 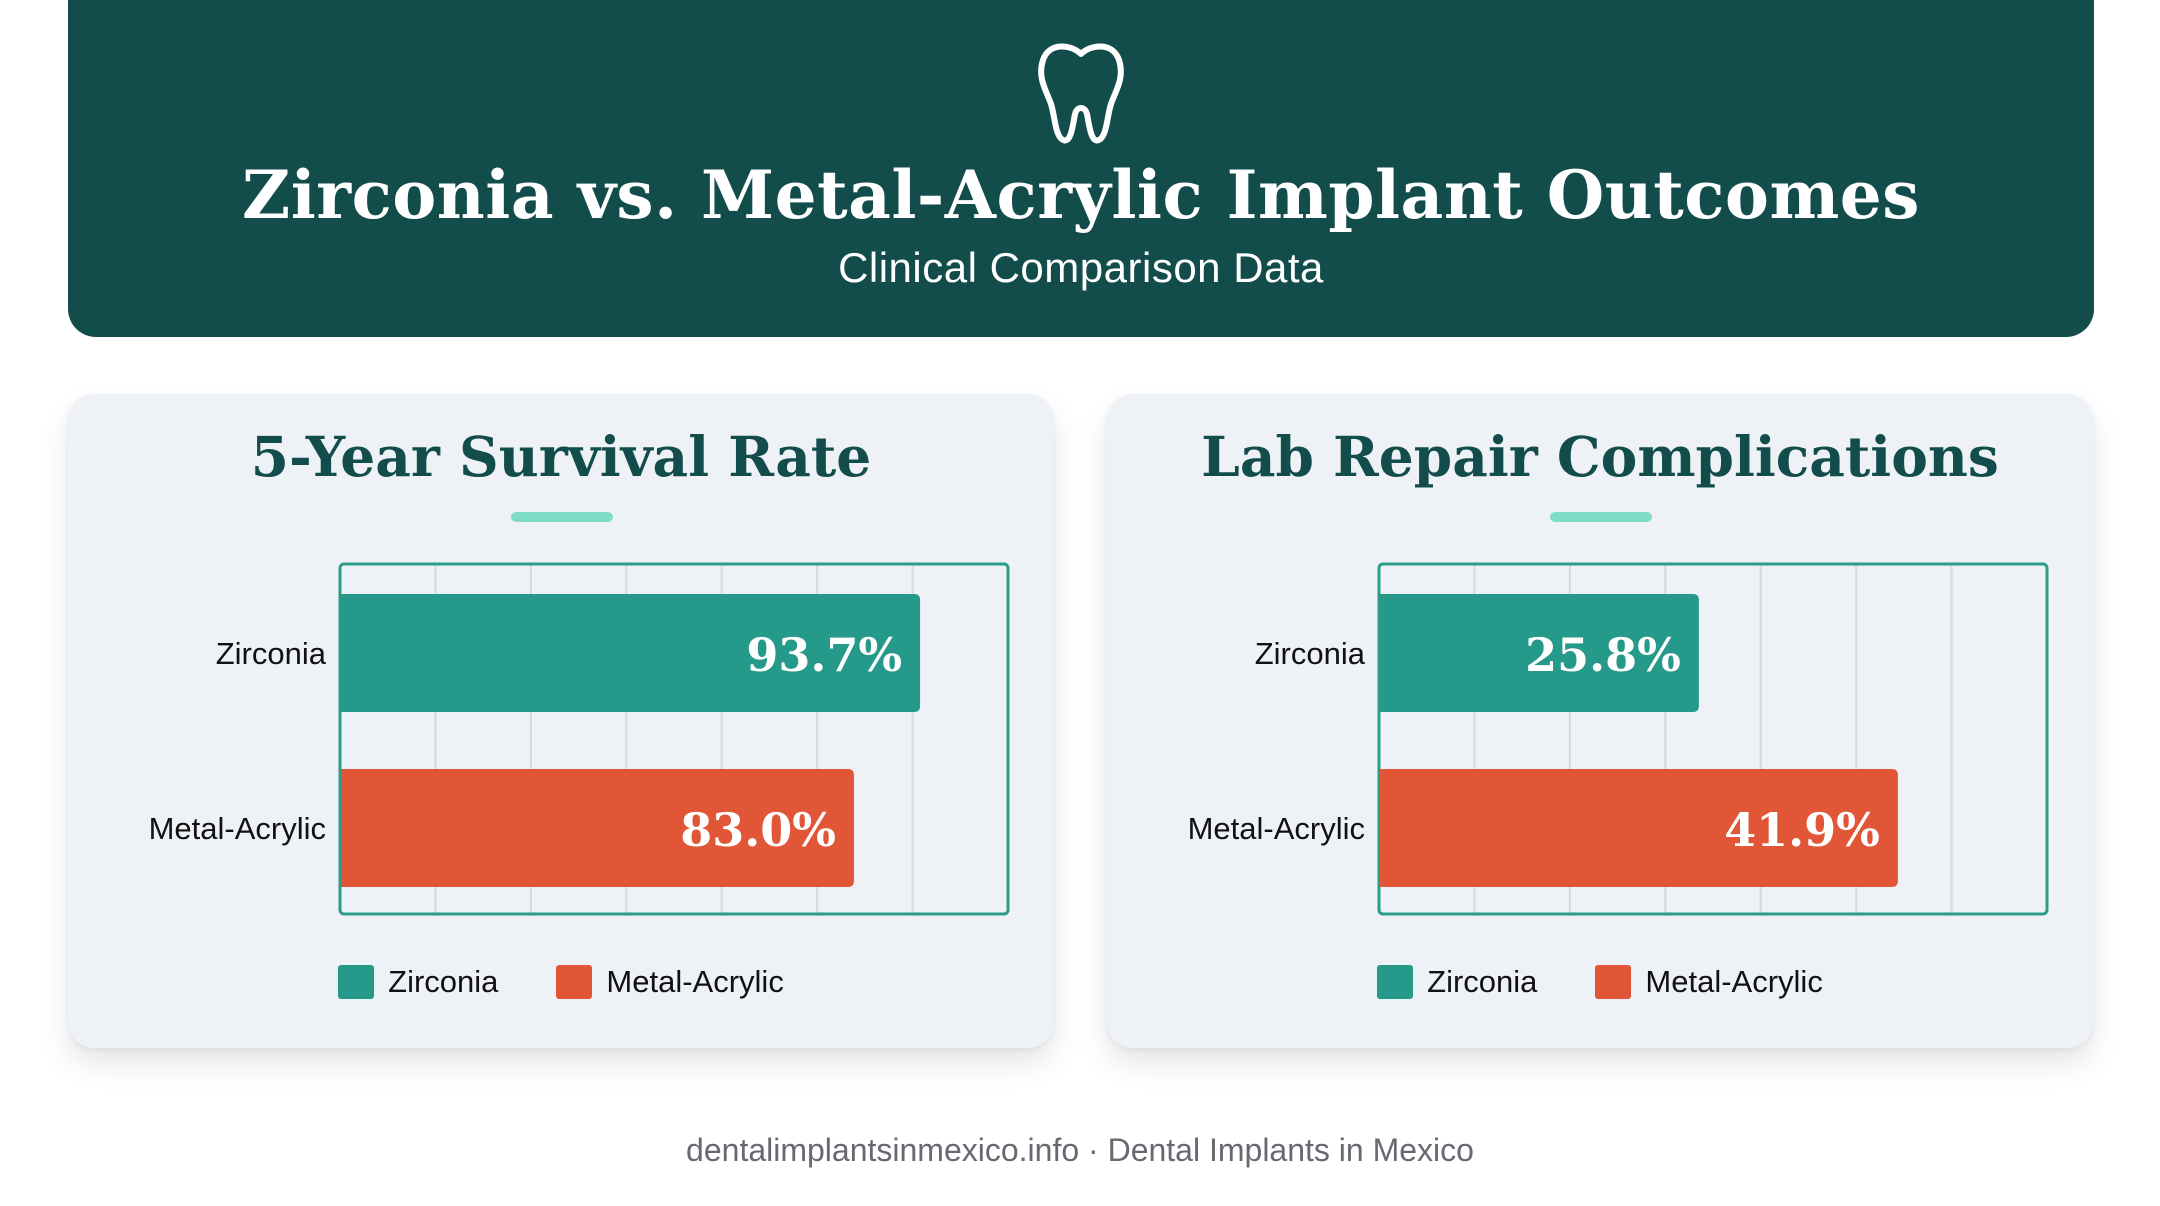 What do you see at coordinates (1603, 655) in the screenshot?
I see `value-label: 25.8%` at bounding box center [1603, 655].